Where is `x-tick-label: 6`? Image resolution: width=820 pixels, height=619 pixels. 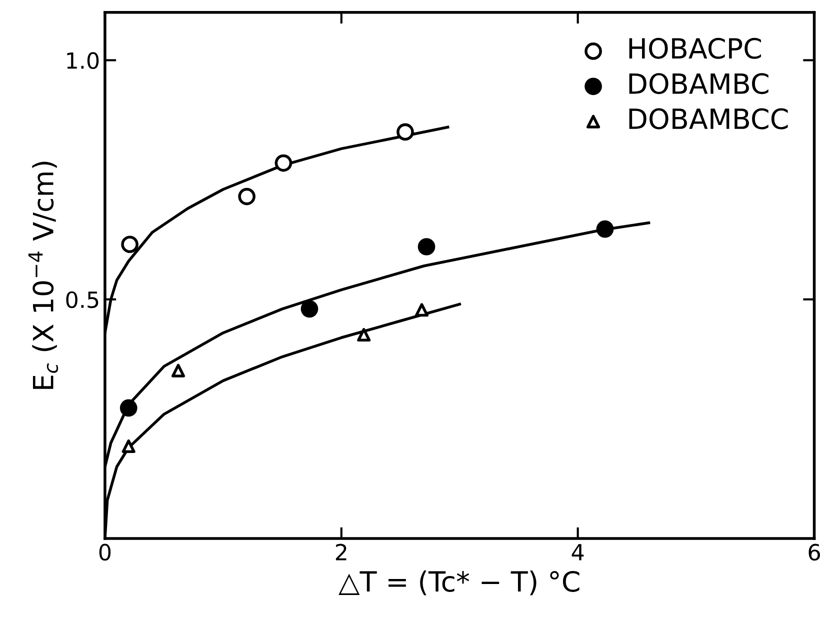
x-tick-label: 6 is located at coordinates (814, 552).